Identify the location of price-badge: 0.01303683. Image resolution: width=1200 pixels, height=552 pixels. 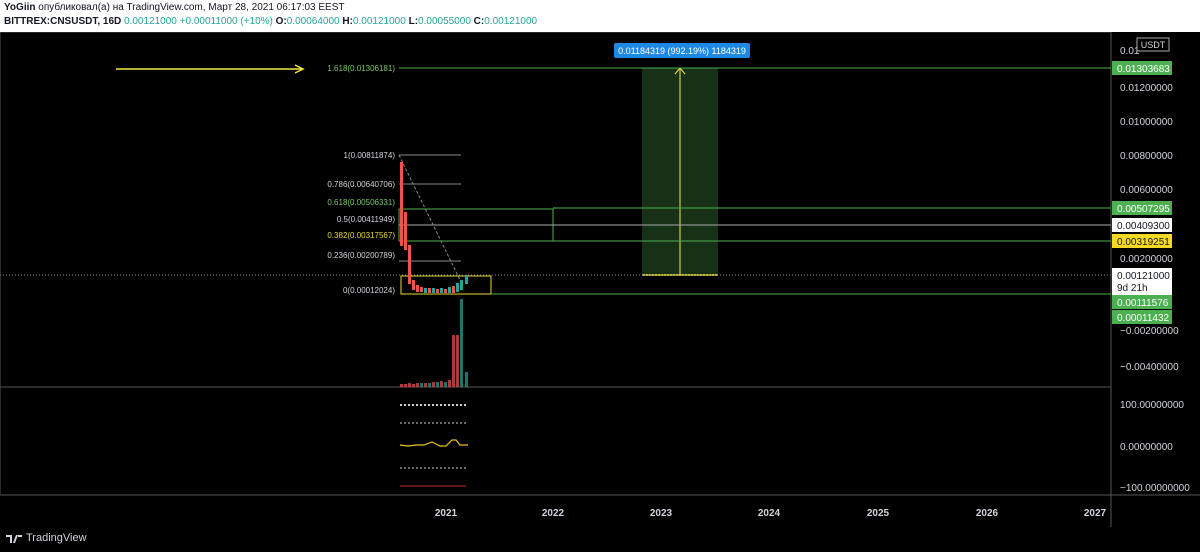
(1143, 69).